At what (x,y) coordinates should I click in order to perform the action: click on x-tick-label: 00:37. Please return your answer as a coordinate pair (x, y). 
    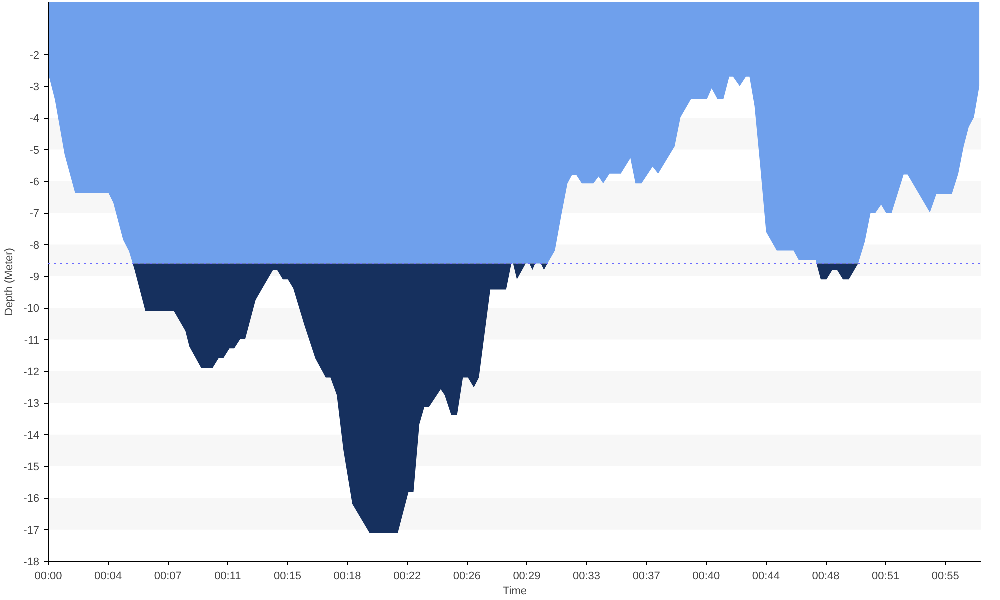
    Looking at the image, I should click on (646, 576).